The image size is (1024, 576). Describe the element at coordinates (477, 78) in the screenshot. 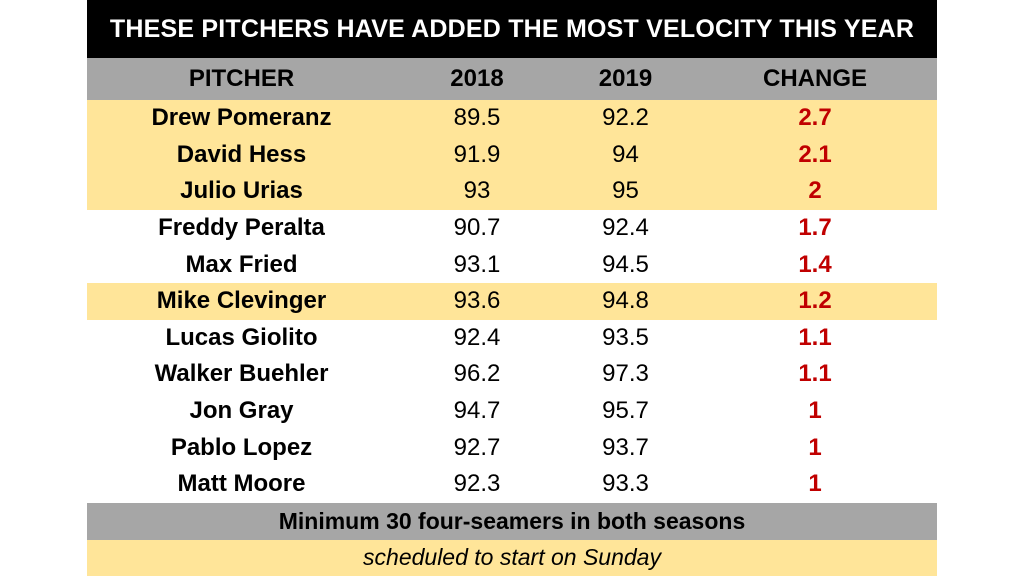

I see `header-2018: 2018` at that location.